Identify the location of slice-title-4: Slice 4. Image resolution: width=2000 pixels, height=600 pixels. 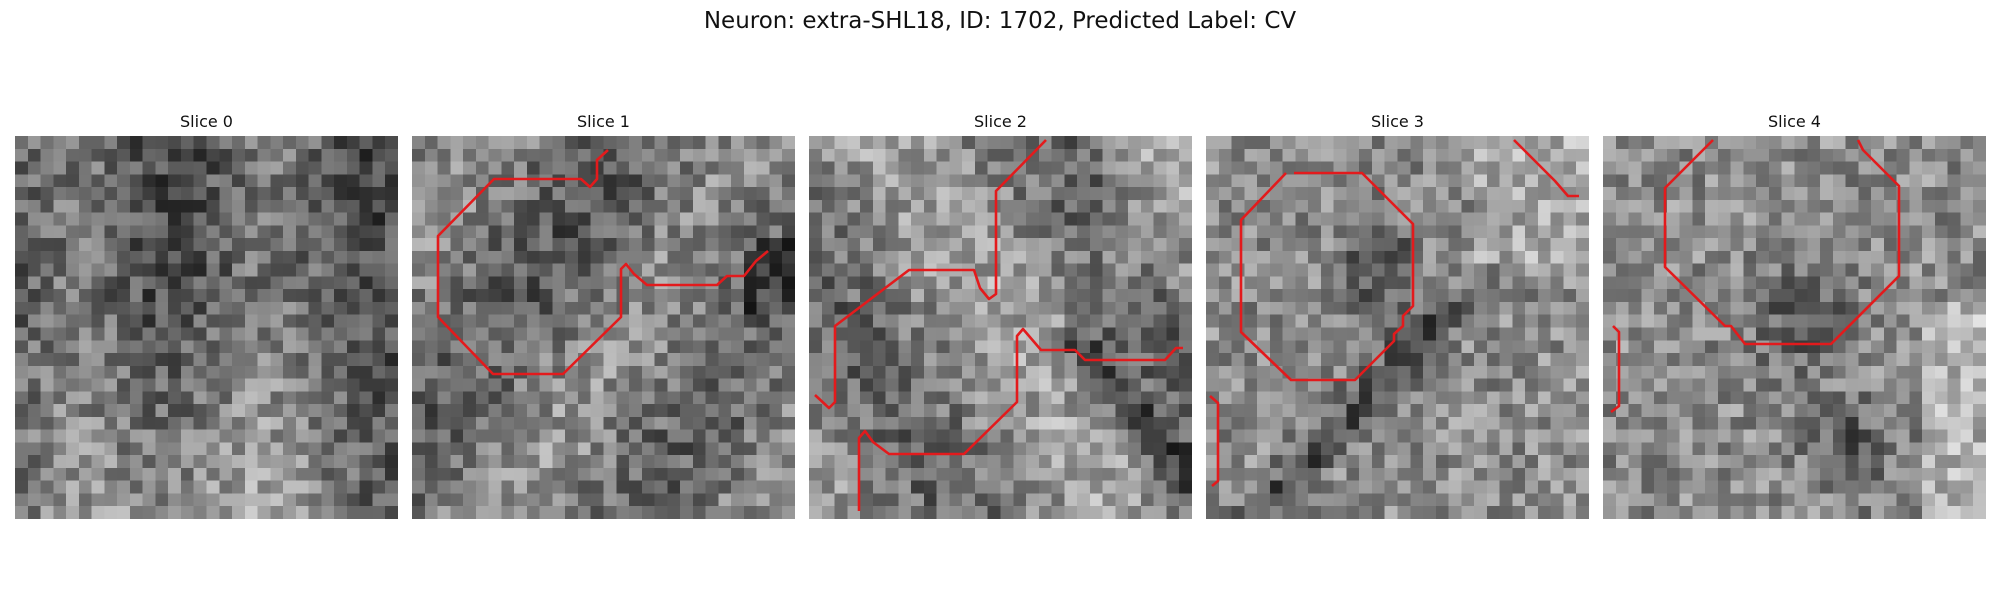
(1794, 121).